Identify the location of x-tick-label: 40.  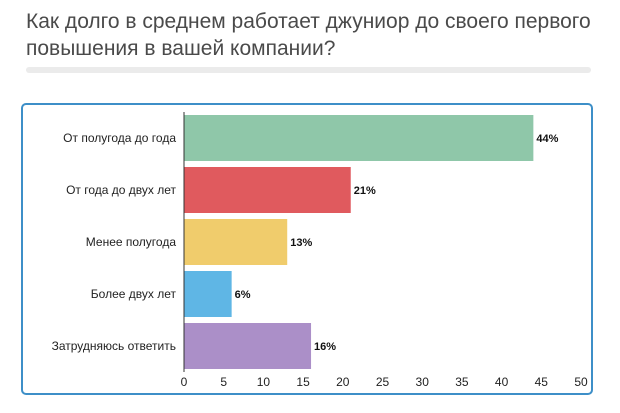
(502, 382).